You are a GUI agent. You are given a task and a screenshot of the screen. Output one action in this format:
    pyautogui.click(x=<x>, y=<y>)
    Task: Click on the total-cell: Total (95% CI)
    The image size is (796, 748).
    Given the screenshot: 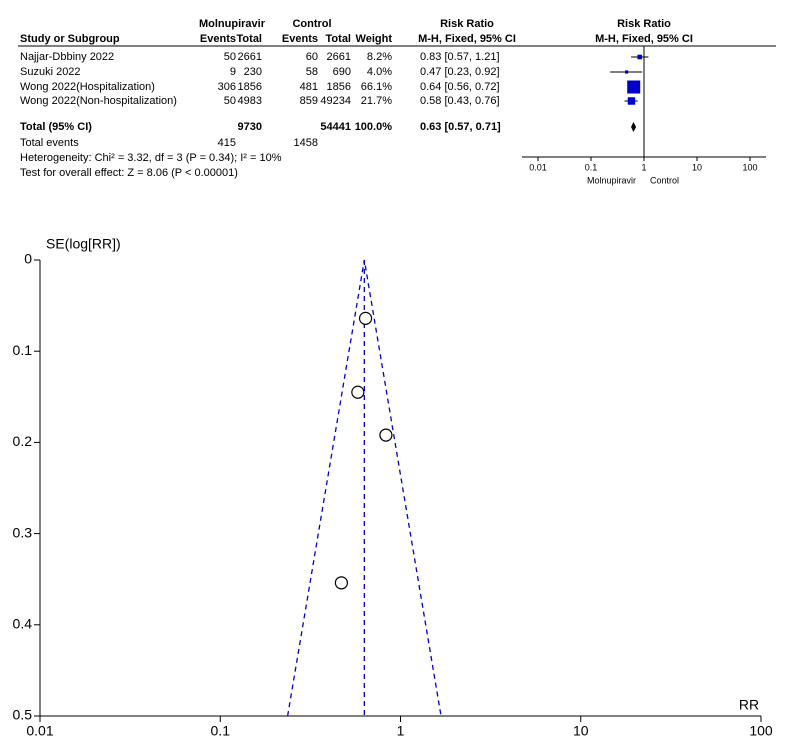 What is the action you would take?
    pyautogui.click(x=56, y=127)
    